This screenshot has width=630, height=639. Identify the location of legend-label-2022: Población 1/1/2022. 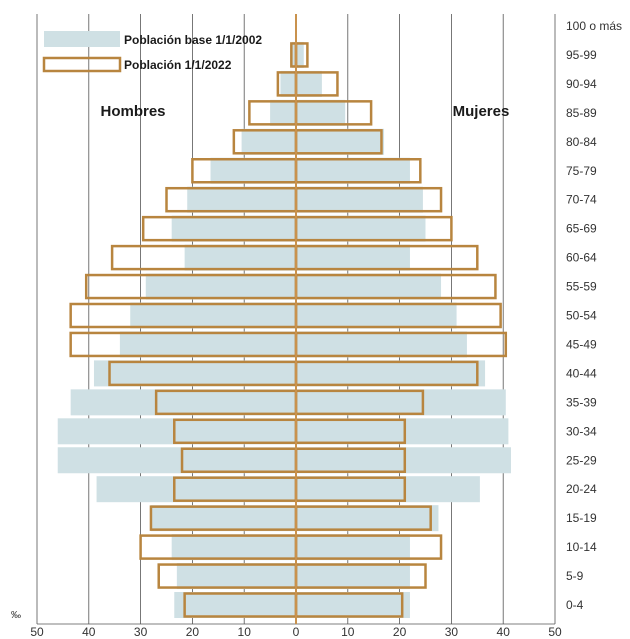
(178, 65).